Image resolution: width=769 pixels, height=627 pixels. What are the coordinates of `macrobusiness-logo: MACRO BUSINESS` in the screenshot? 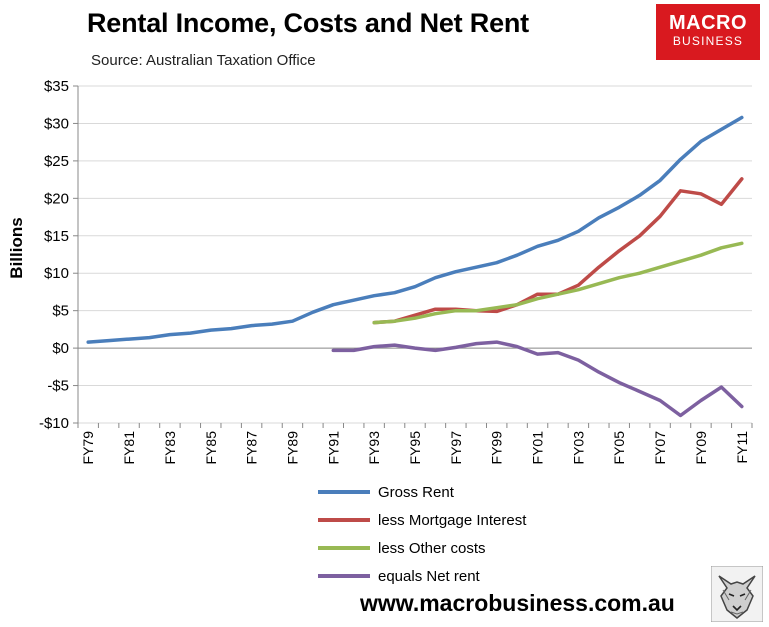 It's located at (708, 32).